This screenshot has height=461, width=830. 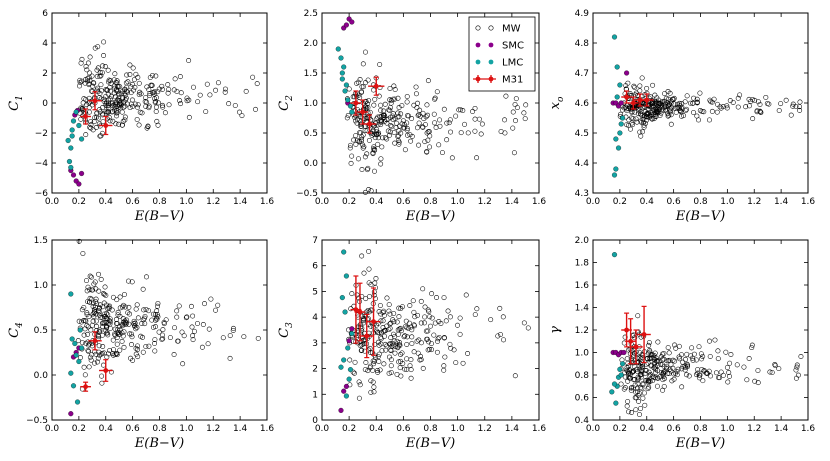 What do you see at coordinates (512, 202) in the screenshot?
I see `x-tick-label: 1.4` at bounding box center [512, 202].